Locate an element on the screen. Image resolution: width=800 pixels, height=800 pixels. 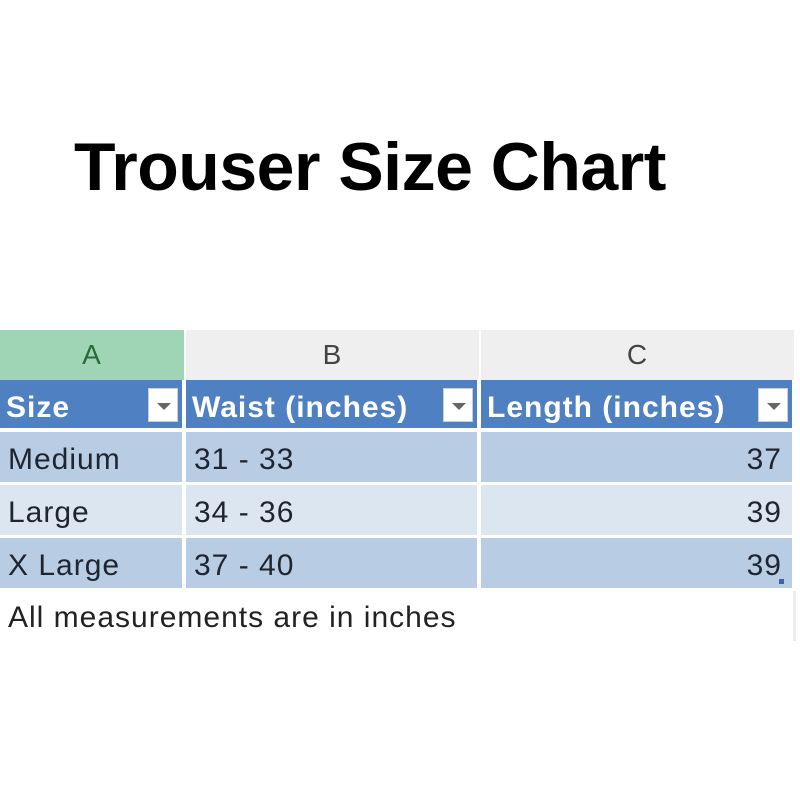
header-waist: Waist (inches) is located at coordinates (333, 406).